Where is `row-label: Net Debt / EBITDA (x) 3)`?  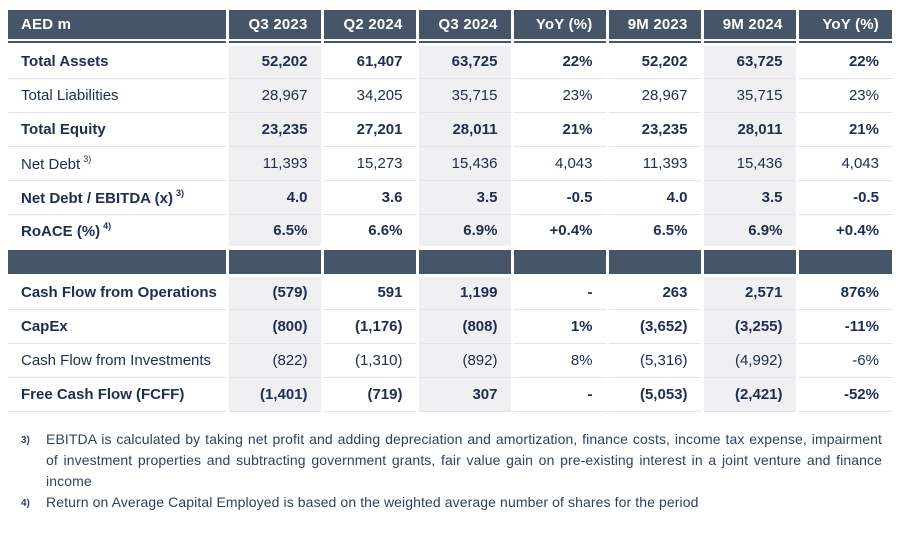
row-label: Net Debt / EBITDA (x) 3) is located at coordinates (117, 197).